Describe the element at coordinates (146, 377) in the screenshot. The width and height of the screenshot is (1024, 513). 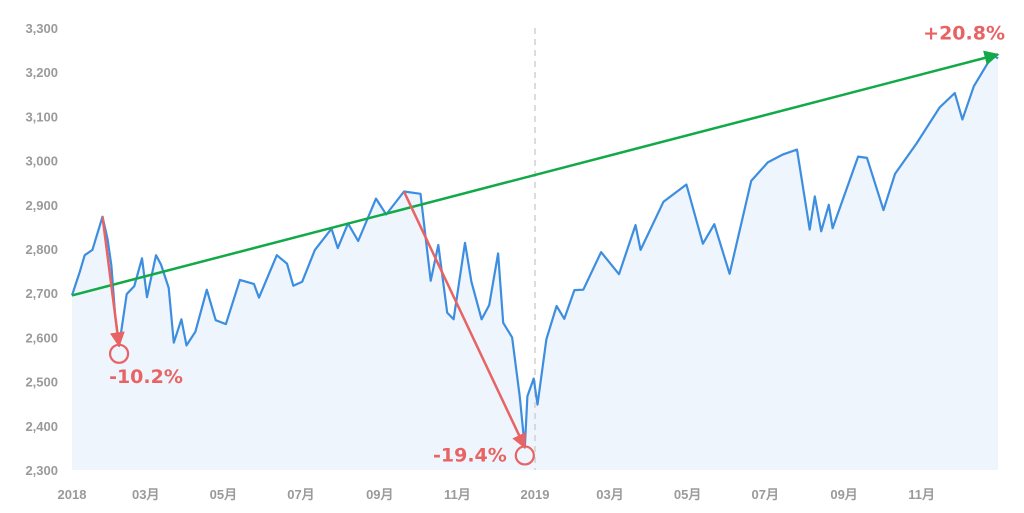
I see `drawdown-percent-label: -10.2%` at that location.